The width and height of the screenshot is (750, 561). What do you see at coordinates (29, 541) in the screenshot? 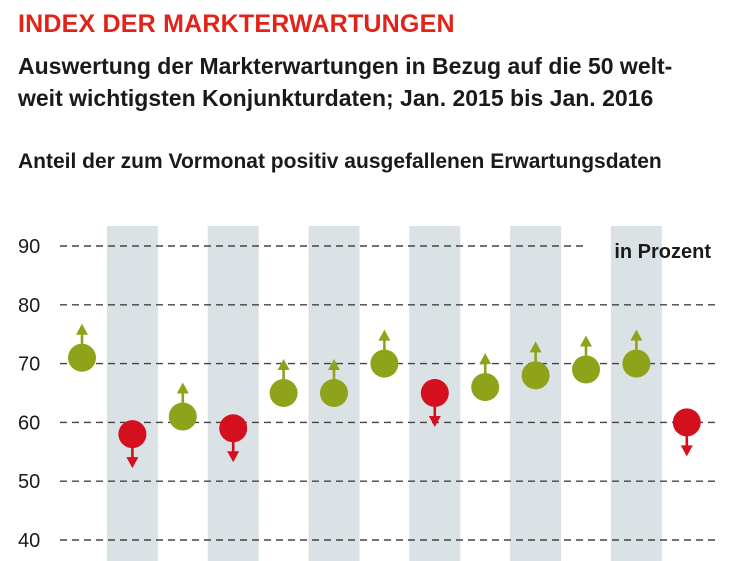
I see `y-tick-label: 40` at bounding box center [29, 541].